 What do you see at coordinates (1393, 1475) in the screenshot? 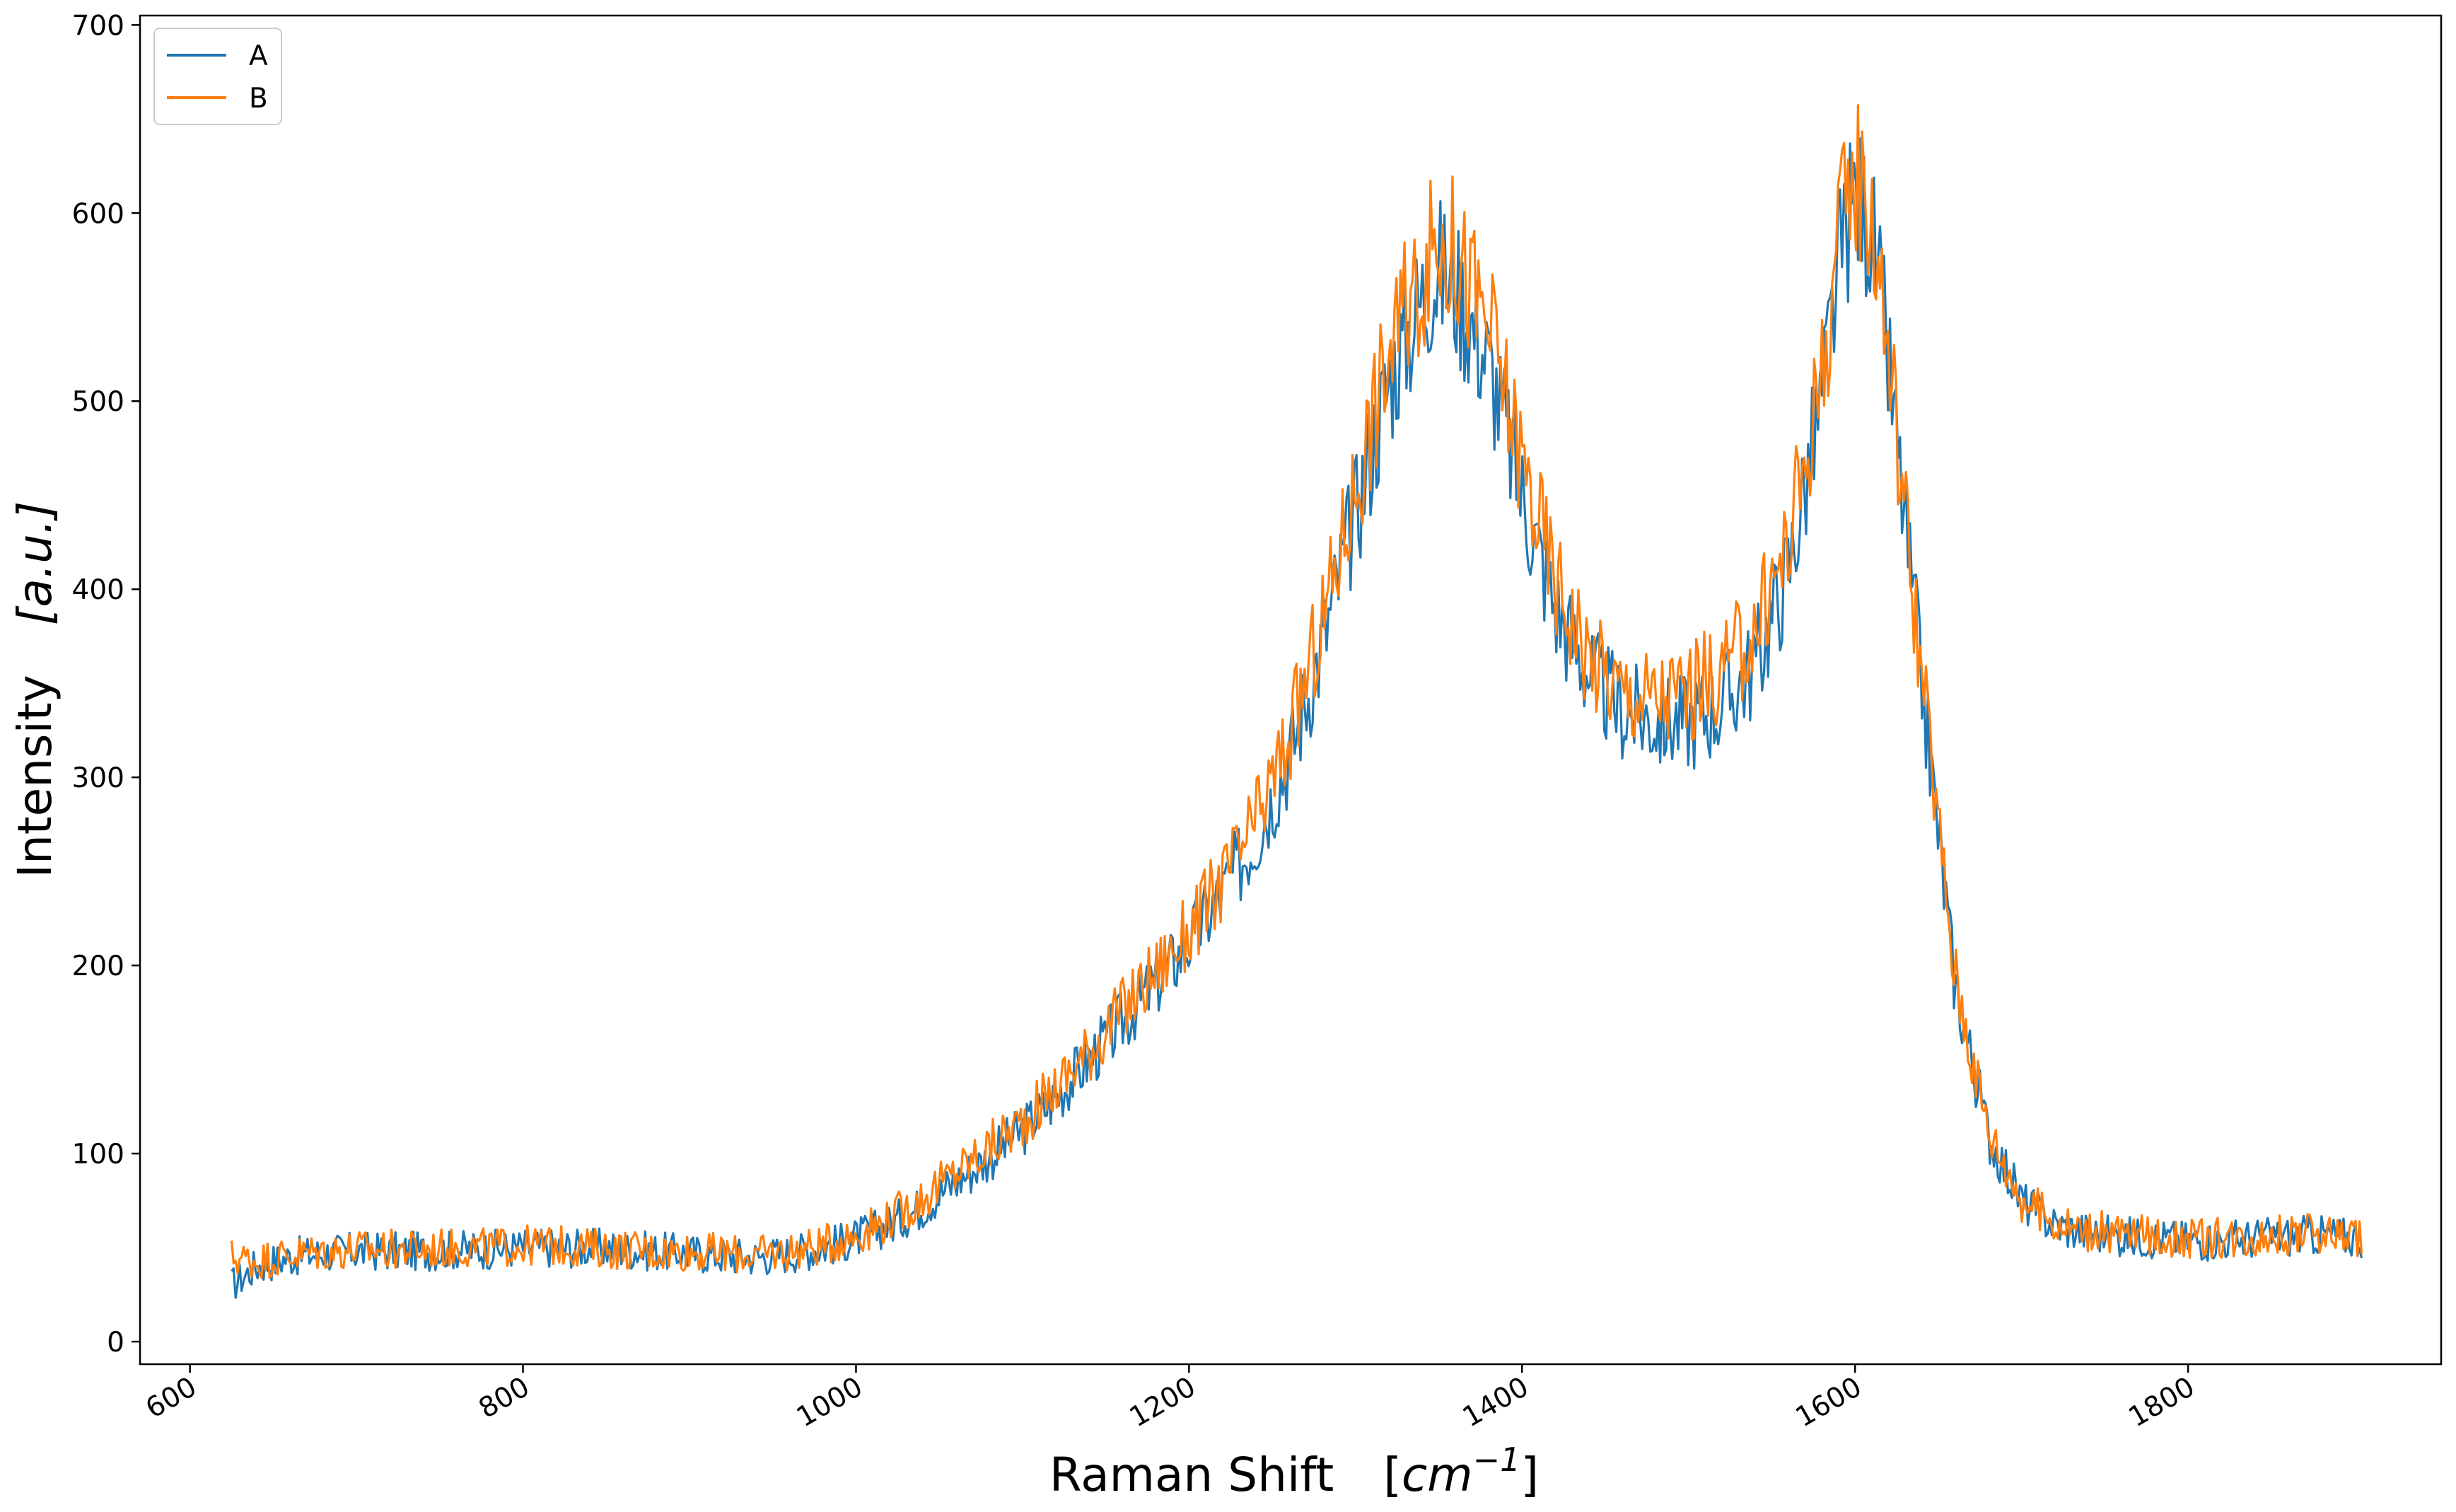
I see `x-axis-unit-open: [` at bounding box center [1393, 1475].